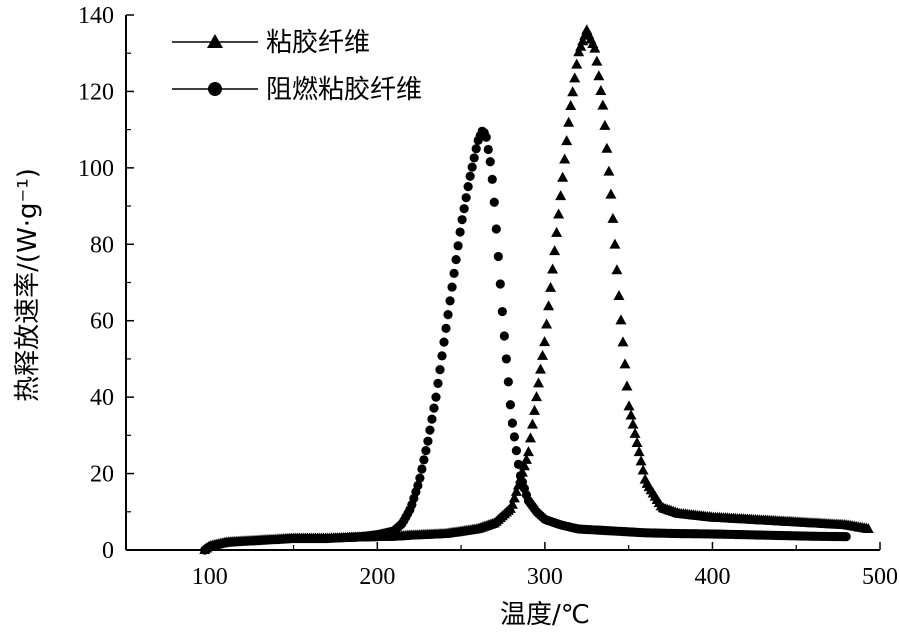 The image size is (900, 641). Describe the element at coordinates (545, 615) in the screenshot. I see `x-axis-title: 温度/℃` at that location.